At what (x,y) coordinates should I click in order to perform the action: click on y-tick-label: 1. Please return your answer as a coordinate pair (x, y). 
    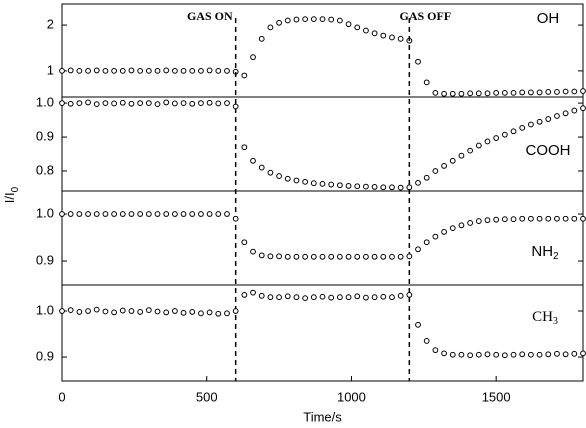
    Looking at the image, I should click on (50, 69).